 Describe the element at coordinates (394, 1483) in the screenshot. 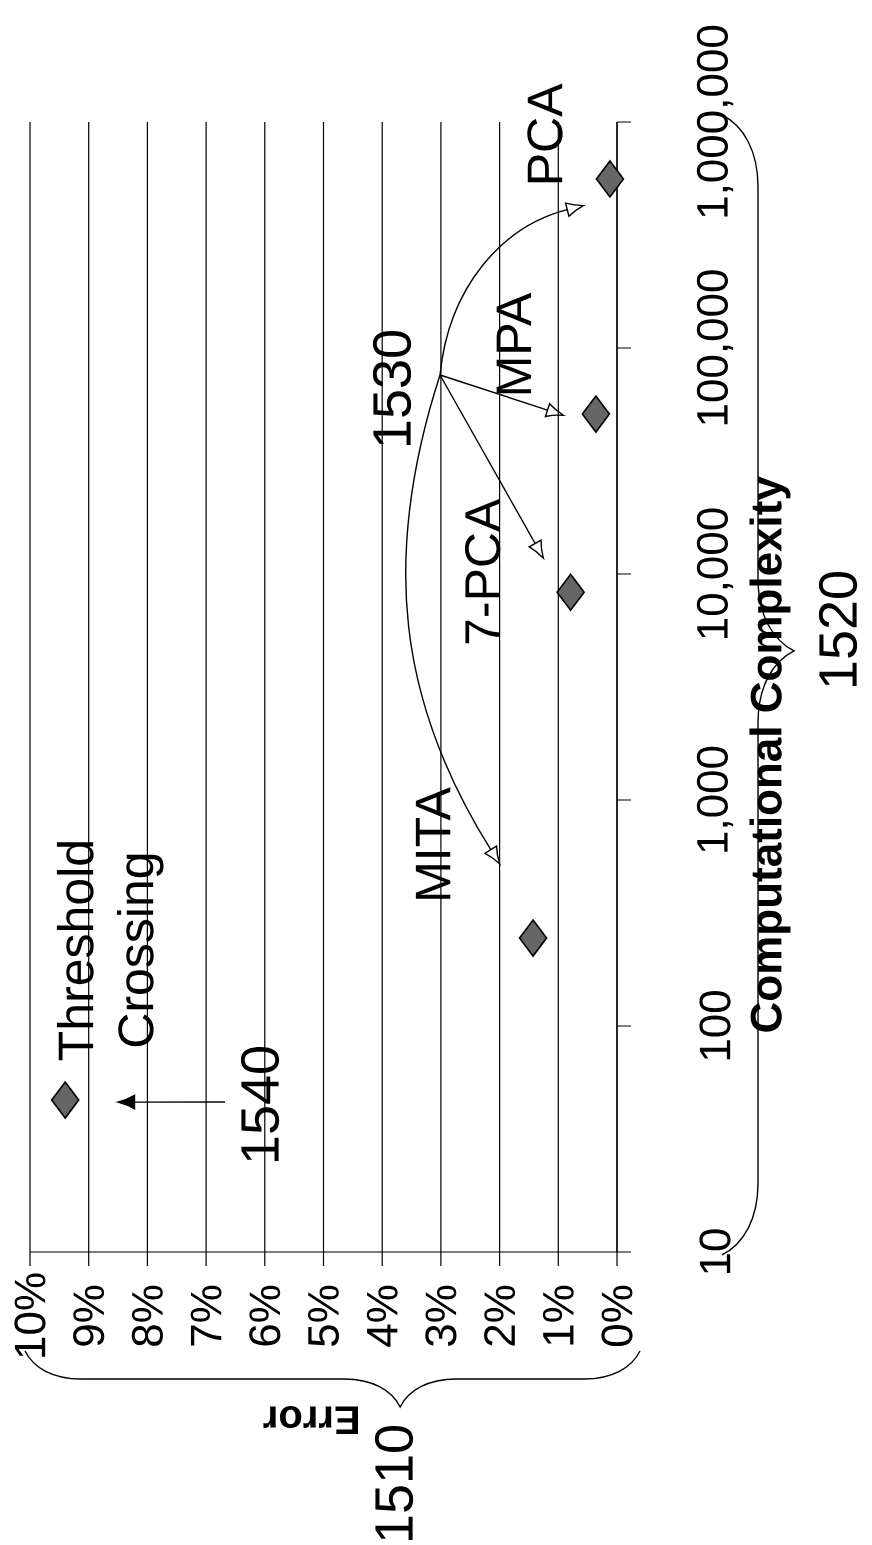

I see `text: 1510` at that location.